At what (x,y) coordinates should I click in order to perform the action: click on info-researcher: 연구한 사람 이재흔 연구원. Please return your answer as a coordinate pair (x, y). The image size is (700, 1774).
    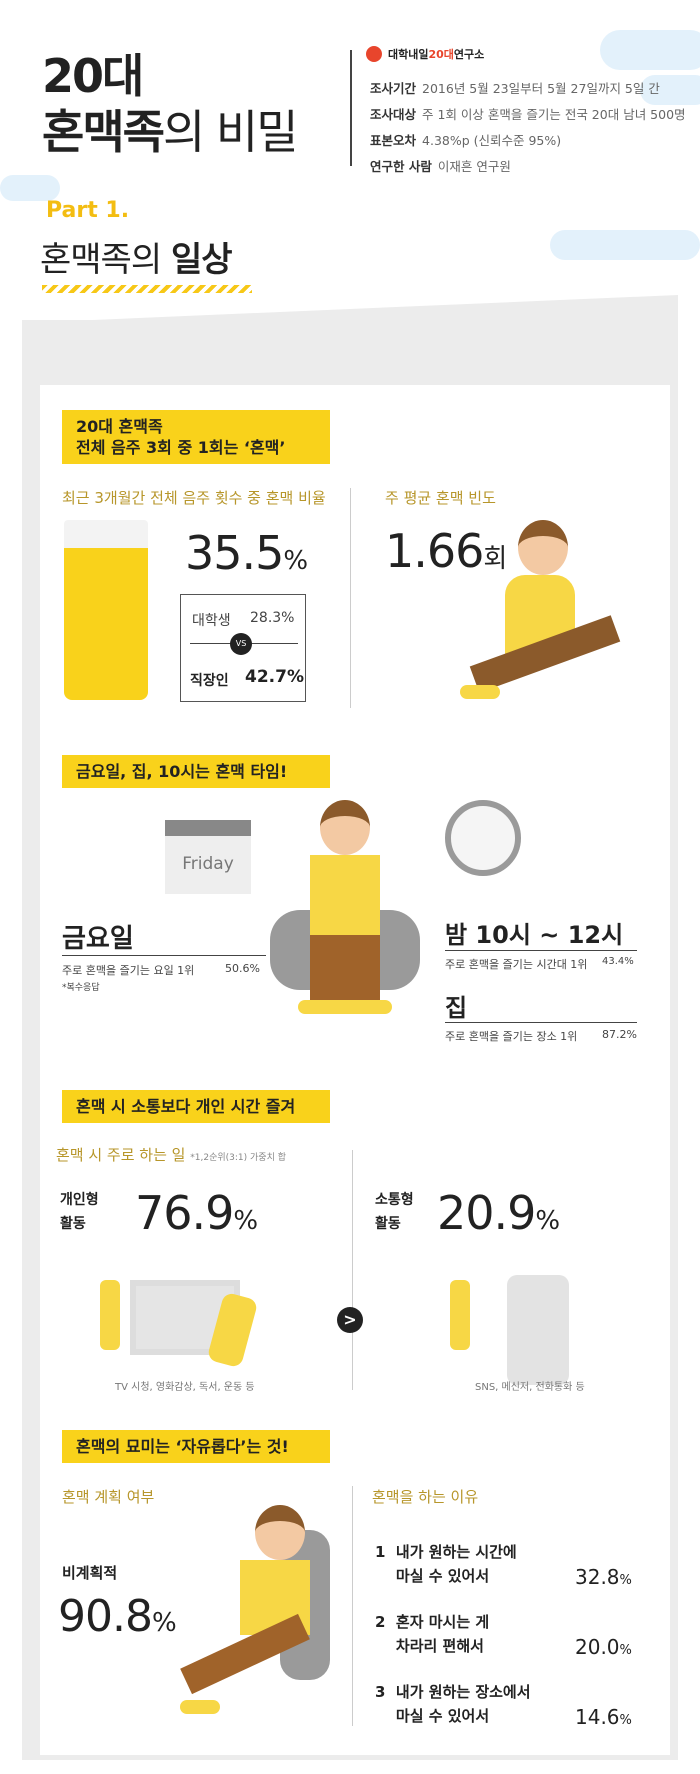
    Looking at the image, I should click on (440, 166).